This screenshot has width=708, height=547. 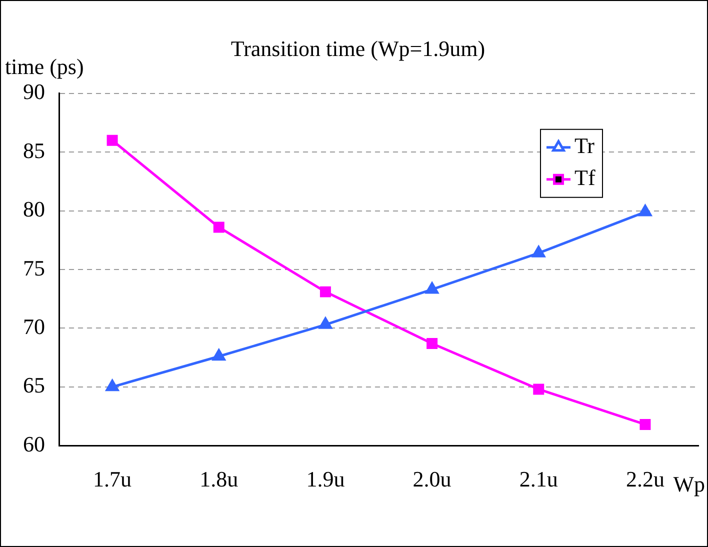 What do you see at coordinates (44, 67) in the screenshot?
I see `y-axis-title: time (ps)` at bounding box center [44, 67].